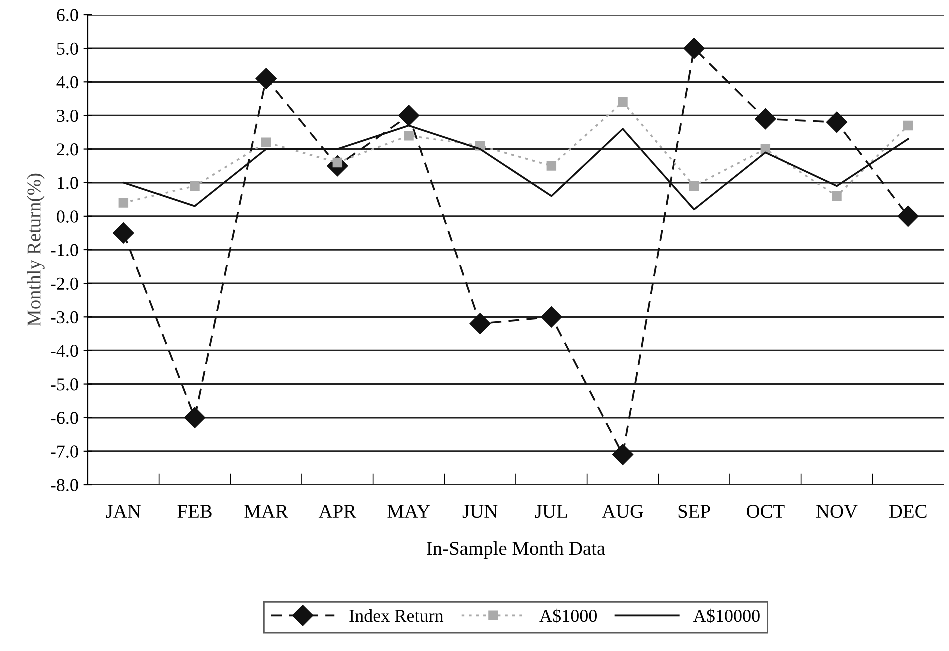 The image size is (949, 651). Describe the element at coordinates (36, 250) in the screenshot. I see `y-axis-title: Monthly Return(%)` at that location.